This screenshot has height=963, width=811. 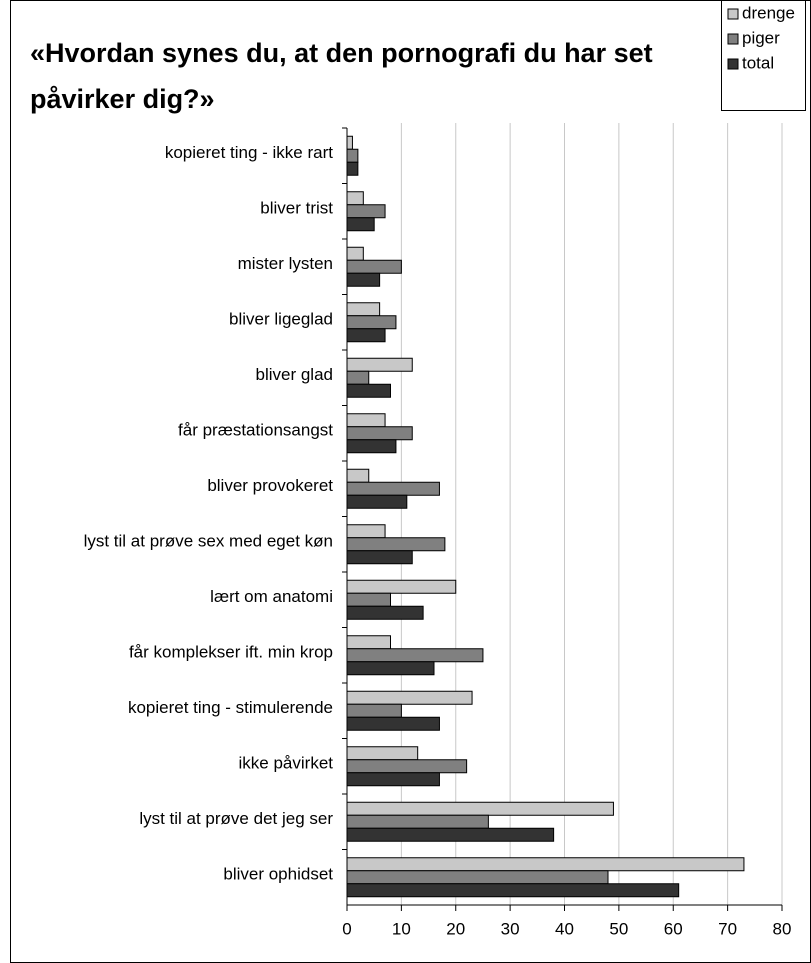 I want to click on y-tick-label: får præstationsangst, so click(x=255, y=430).